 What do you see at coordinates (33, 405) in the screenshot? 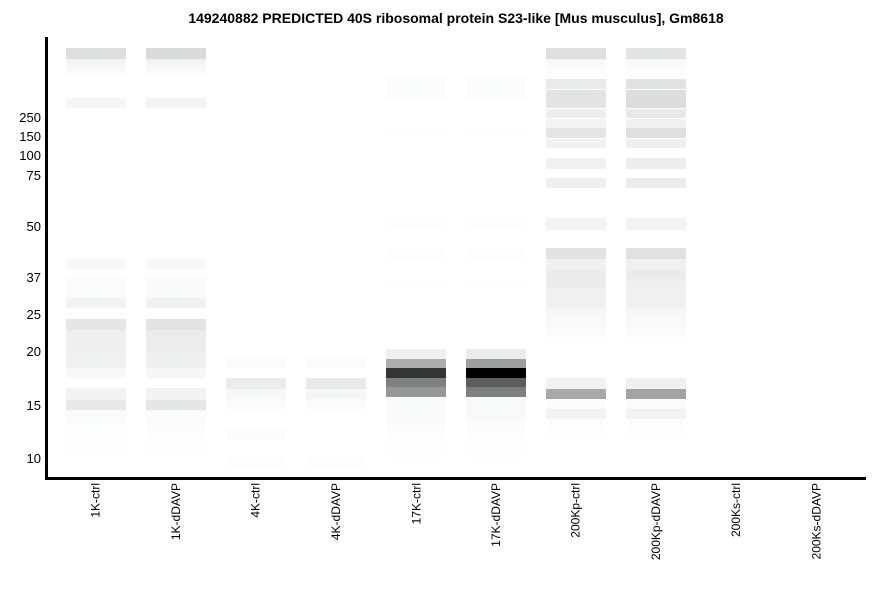
I see `y-axis-tick-label: 15` at bounding box center [33, 405].